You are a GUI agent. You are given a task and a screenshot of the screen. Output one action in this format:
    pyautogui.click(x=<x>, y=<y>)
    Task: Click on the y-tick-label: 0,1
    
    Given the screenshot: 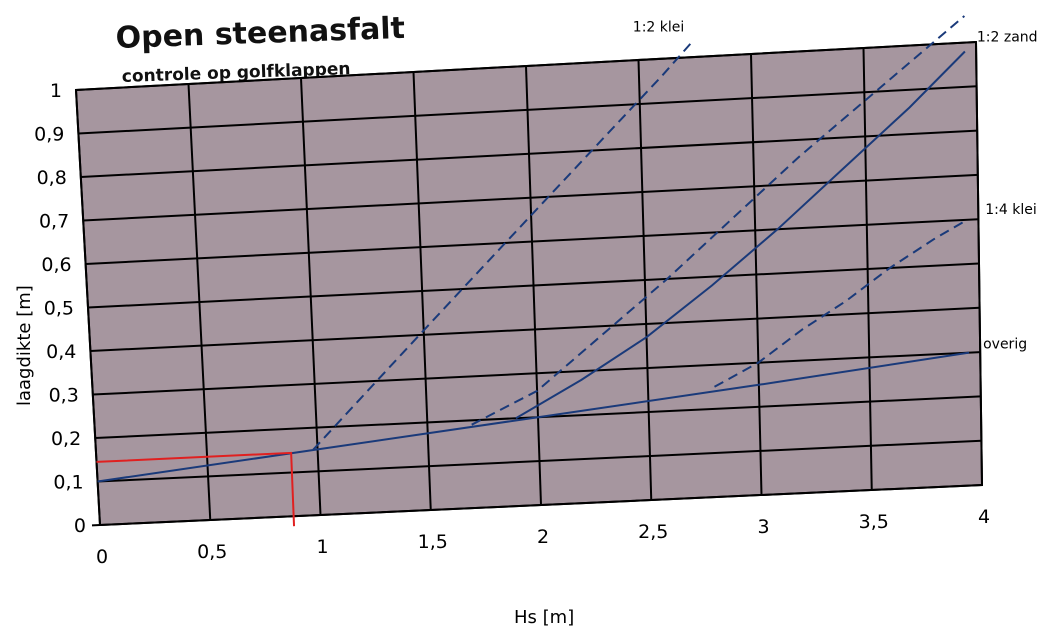 What is the action you would take?
    pyautogui.click(x=68, y=483)
    